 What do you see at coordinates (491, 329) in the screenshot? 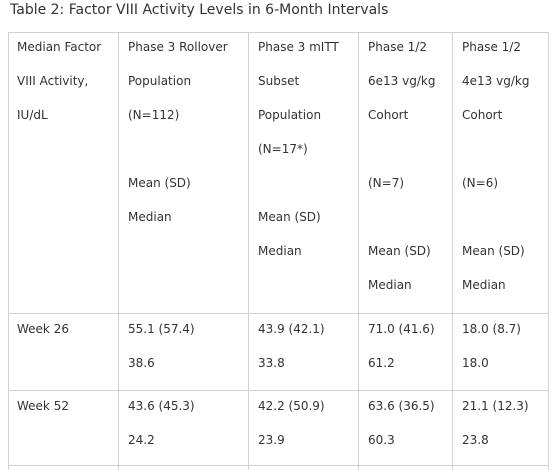
I see `cell-text: 18.0 (8.7)` at bounding box center [491, 329].